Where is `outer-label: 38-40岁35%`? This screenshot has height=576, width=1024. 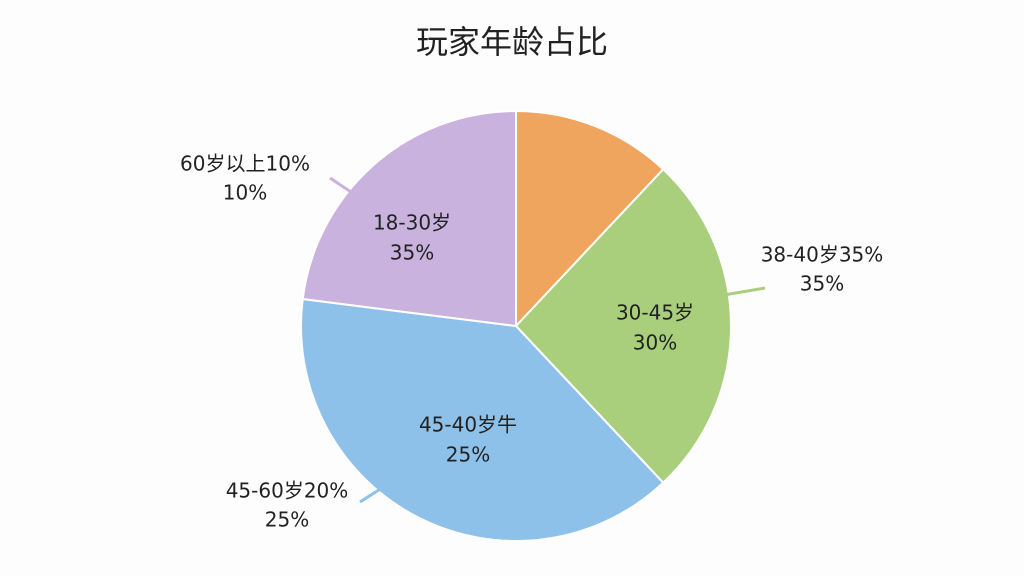 outer-label: 38-40岁35% is located at coordinates (822, 255).